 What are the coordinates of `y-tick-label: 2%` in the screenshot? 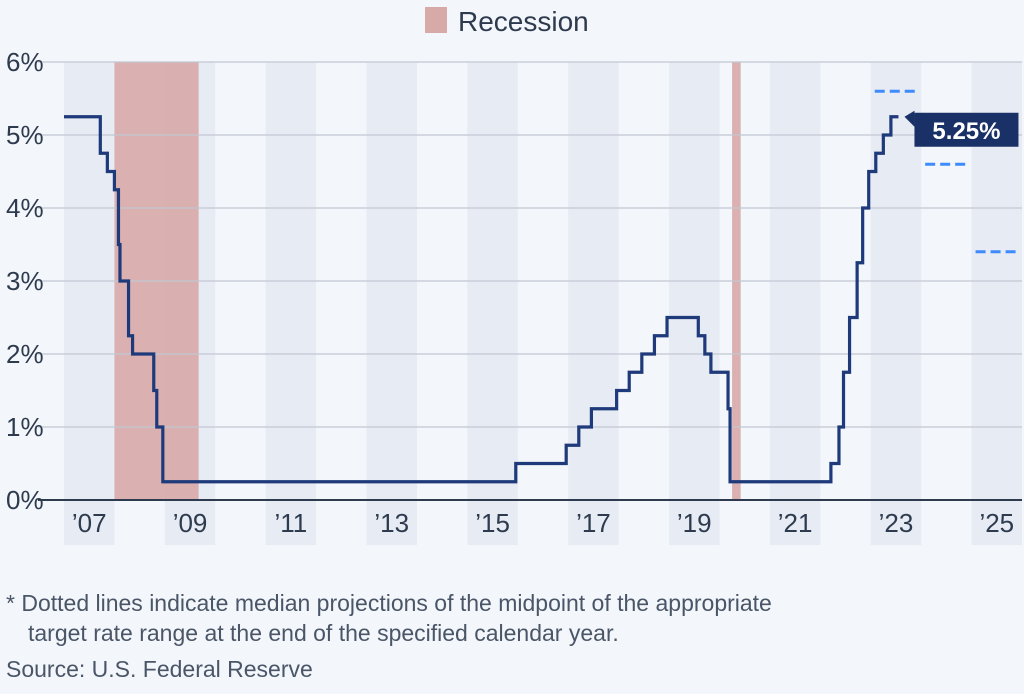 It's located at (25, 354).